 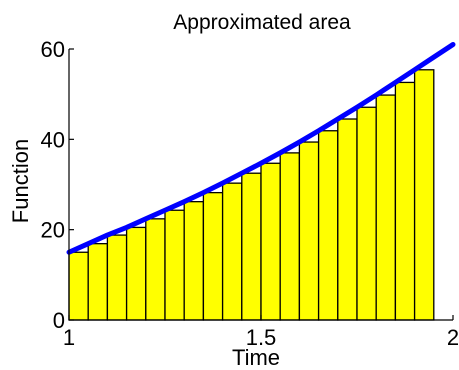 I want to click on y-tick-label-0: 0, so click(x=59, y=320).